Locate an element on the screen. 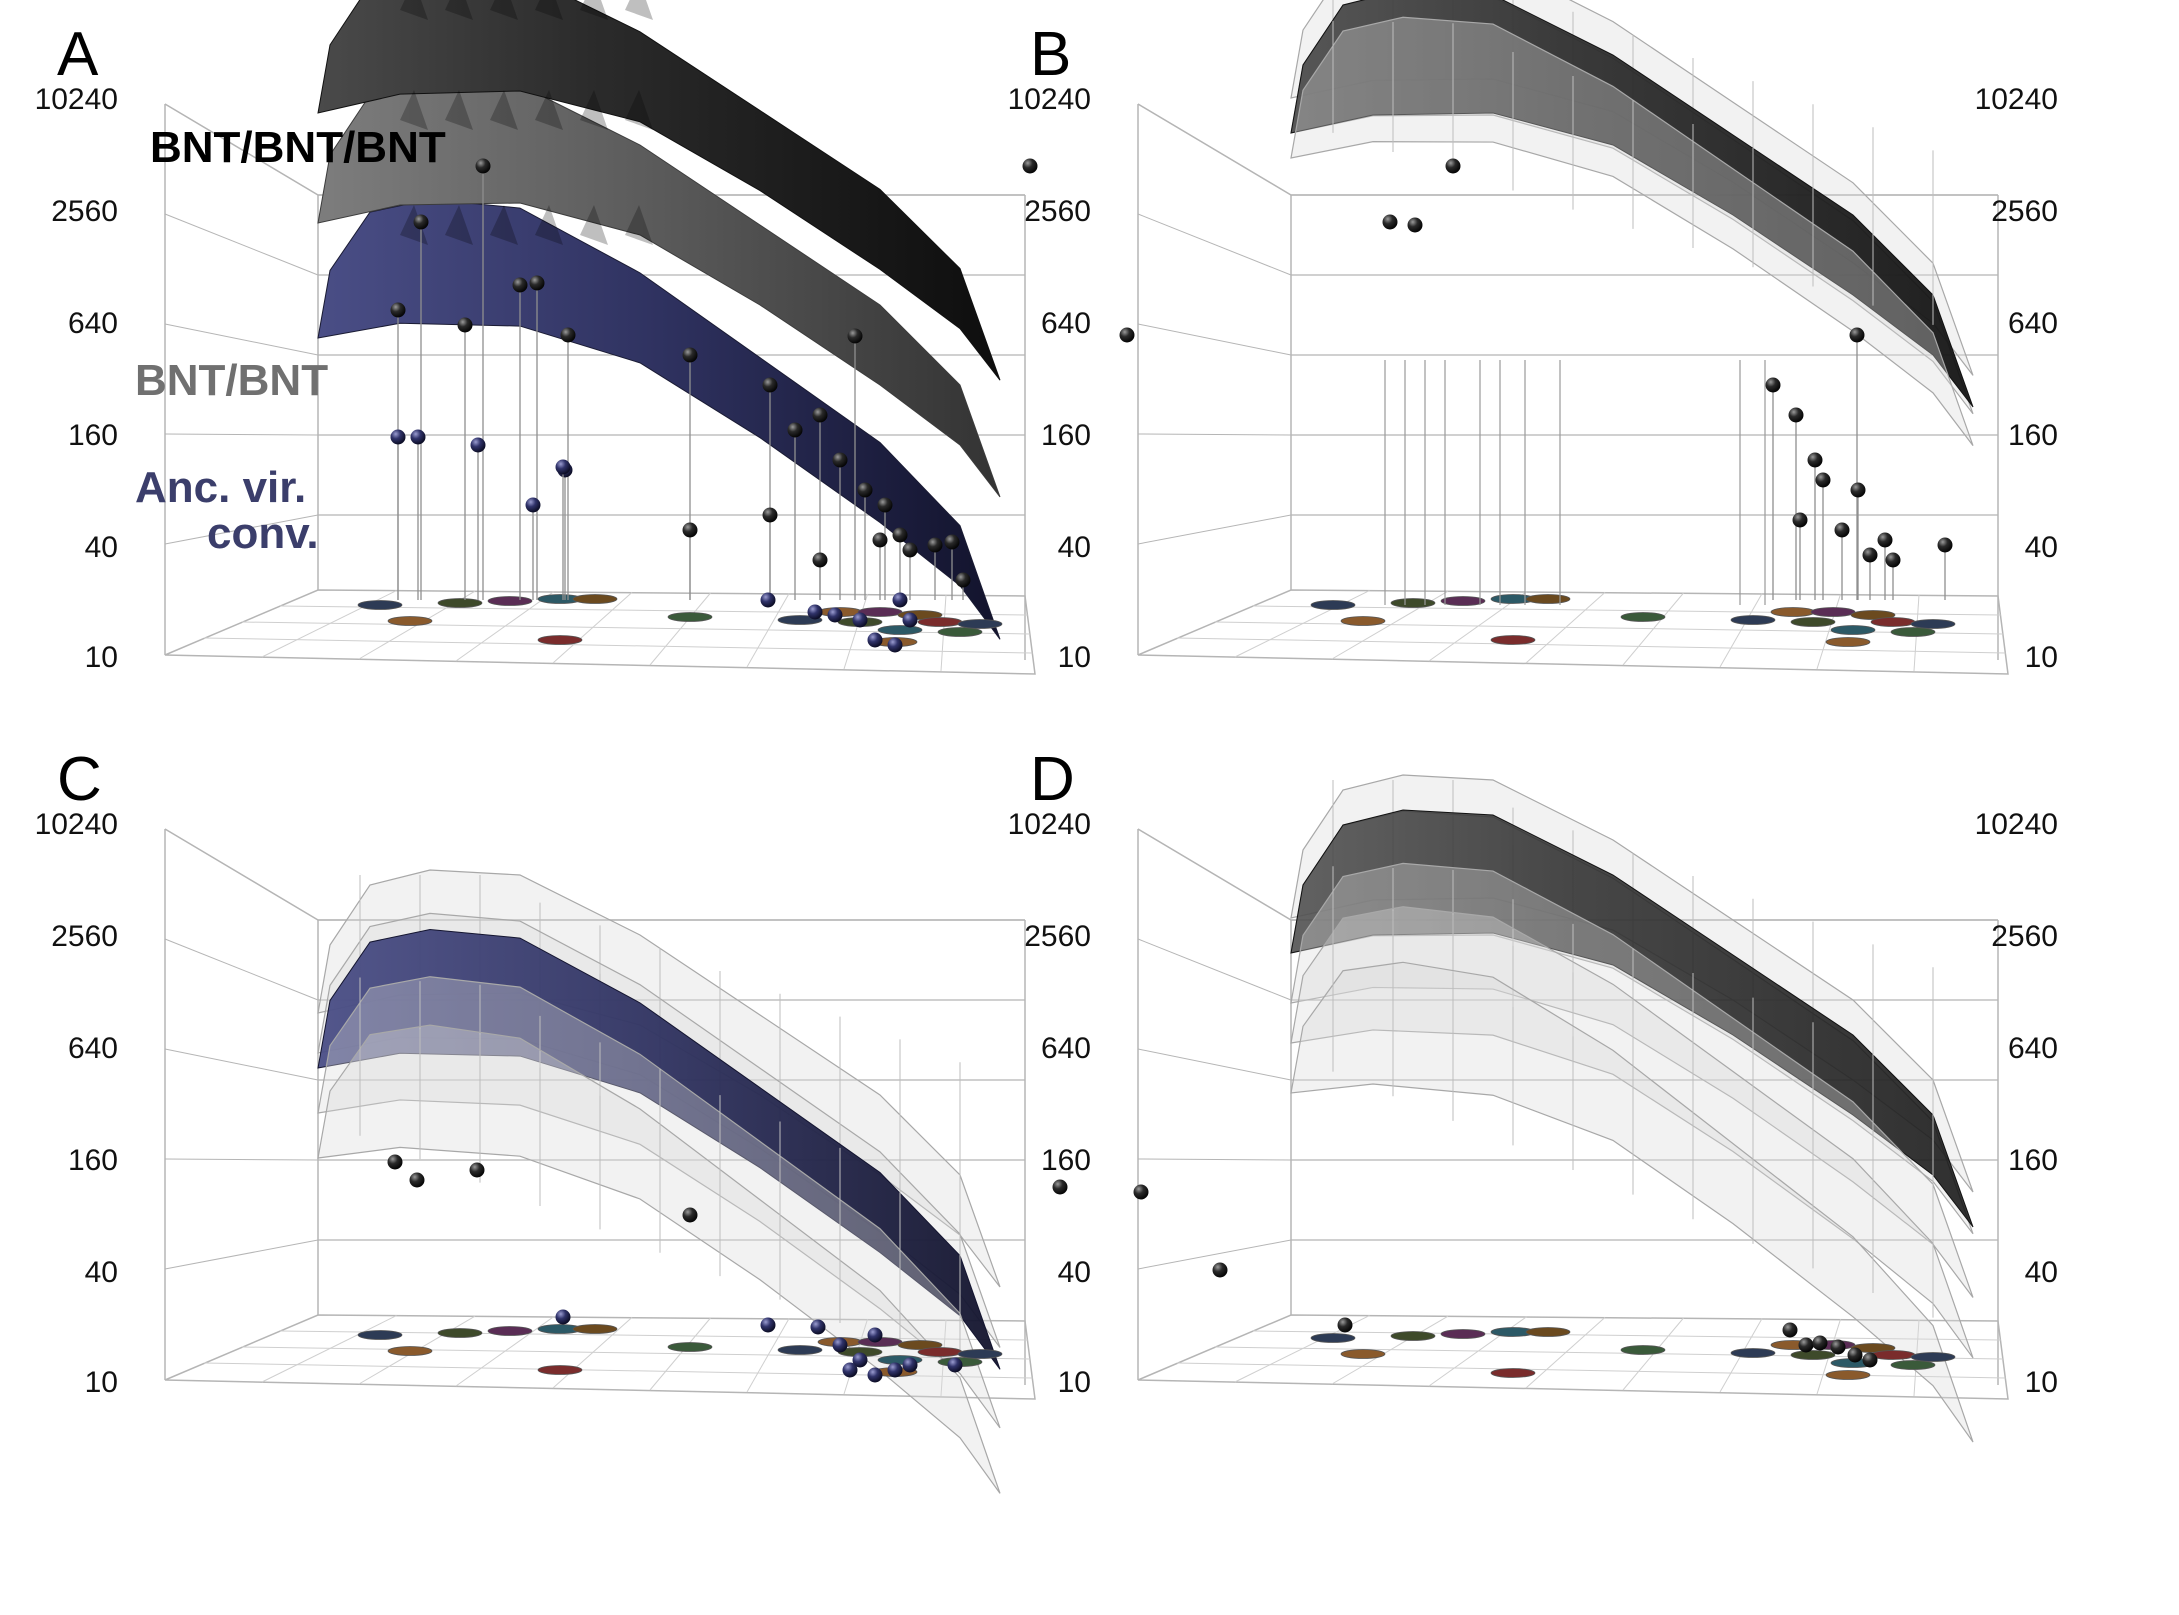 The width and height of the screenshot is (2179, 1615). y-tick-label-right: 2560 is located at coordinates (2024, 936).